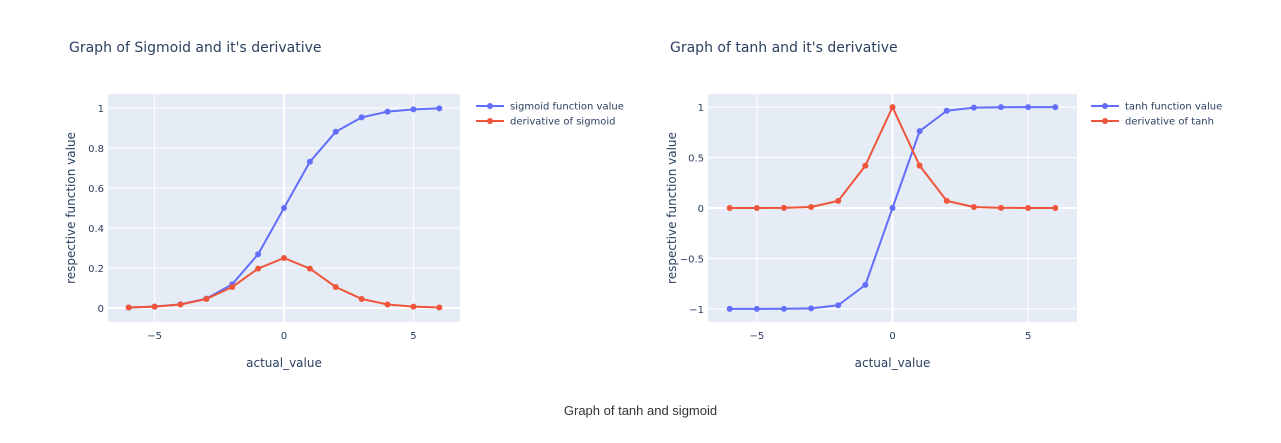 The width and height of the screenshot is (1281, 443). I want to click on legend-entry: derivative of sigmoid, so click(546, 122).